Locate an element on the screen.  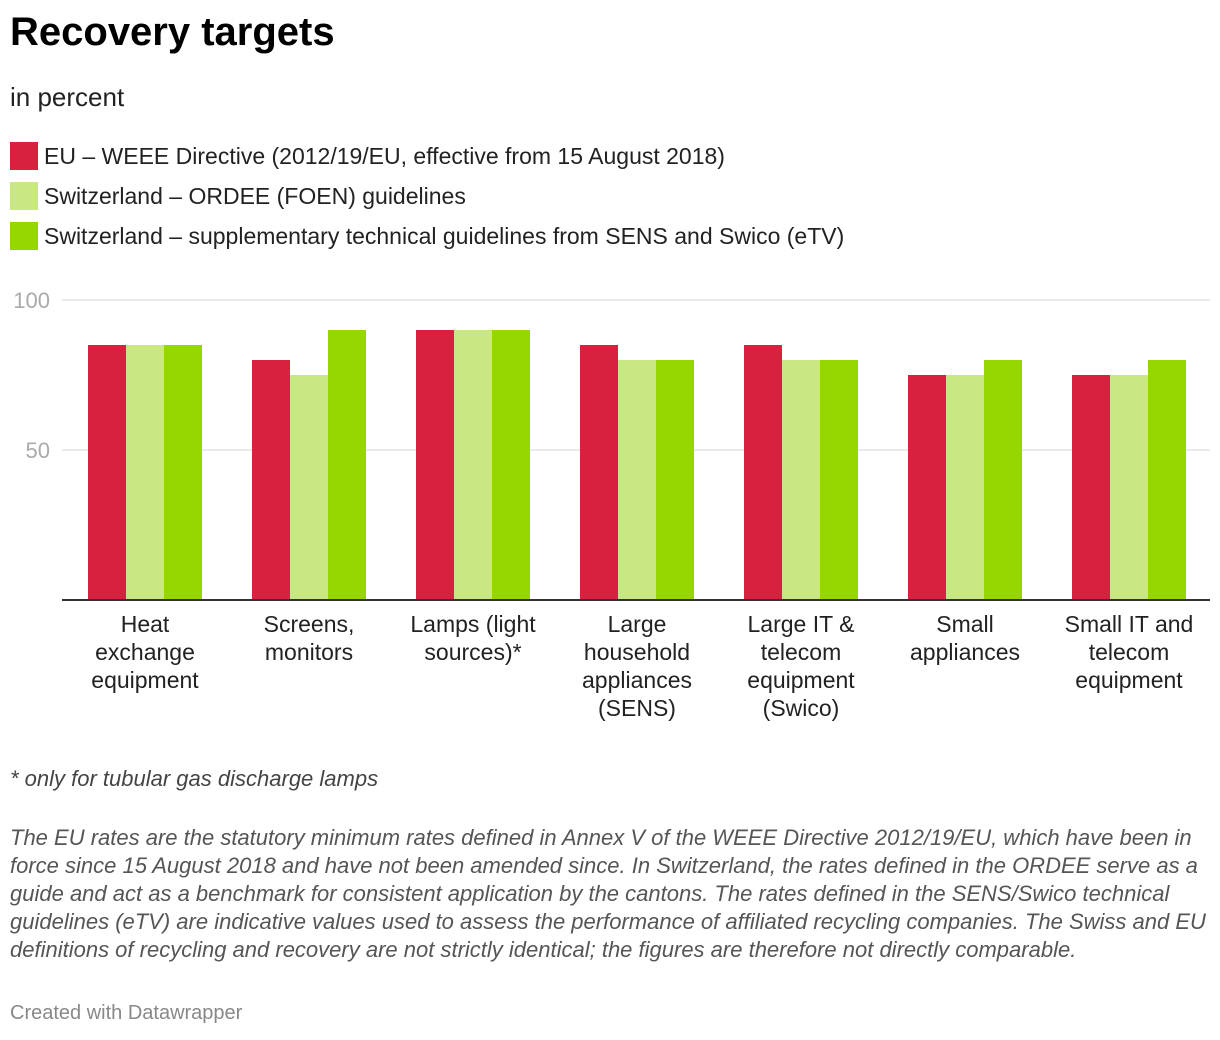
bar-s0-c1 is located at coordinates (271, 480).